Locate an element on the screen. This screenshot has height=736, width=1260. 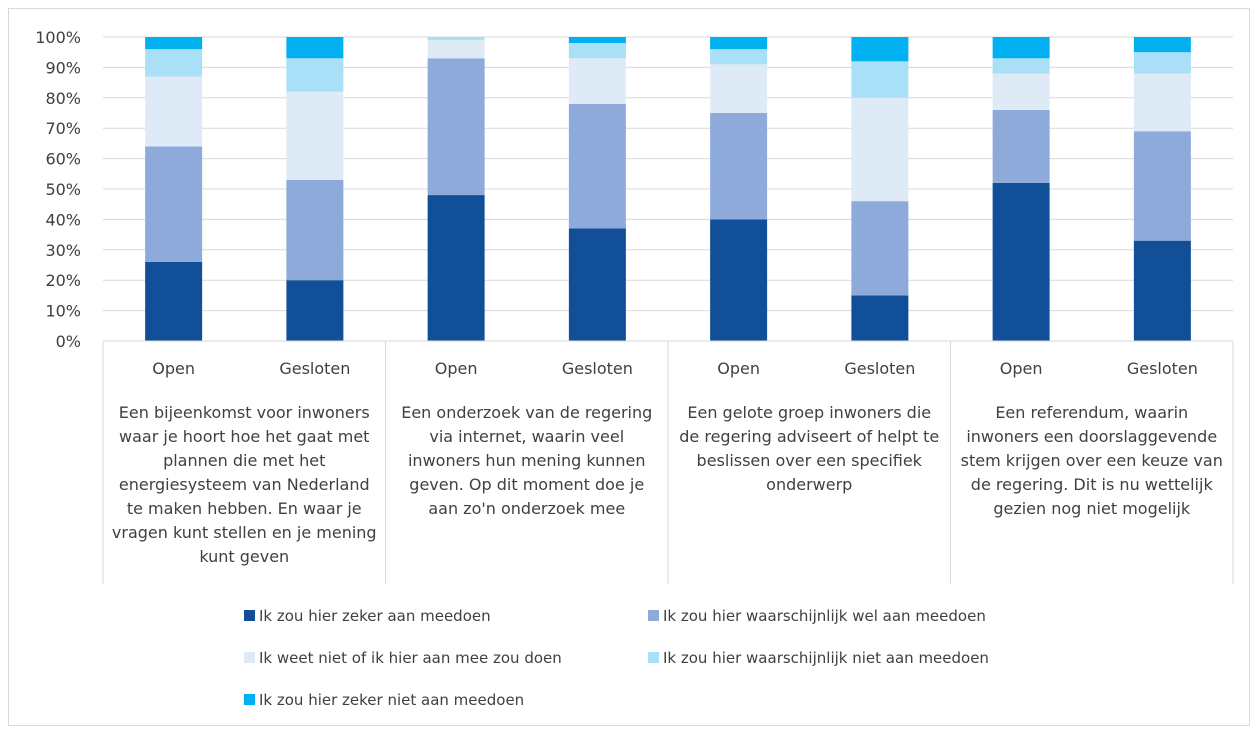
y-tick-label: 20% is located at coordinates (63, 280).